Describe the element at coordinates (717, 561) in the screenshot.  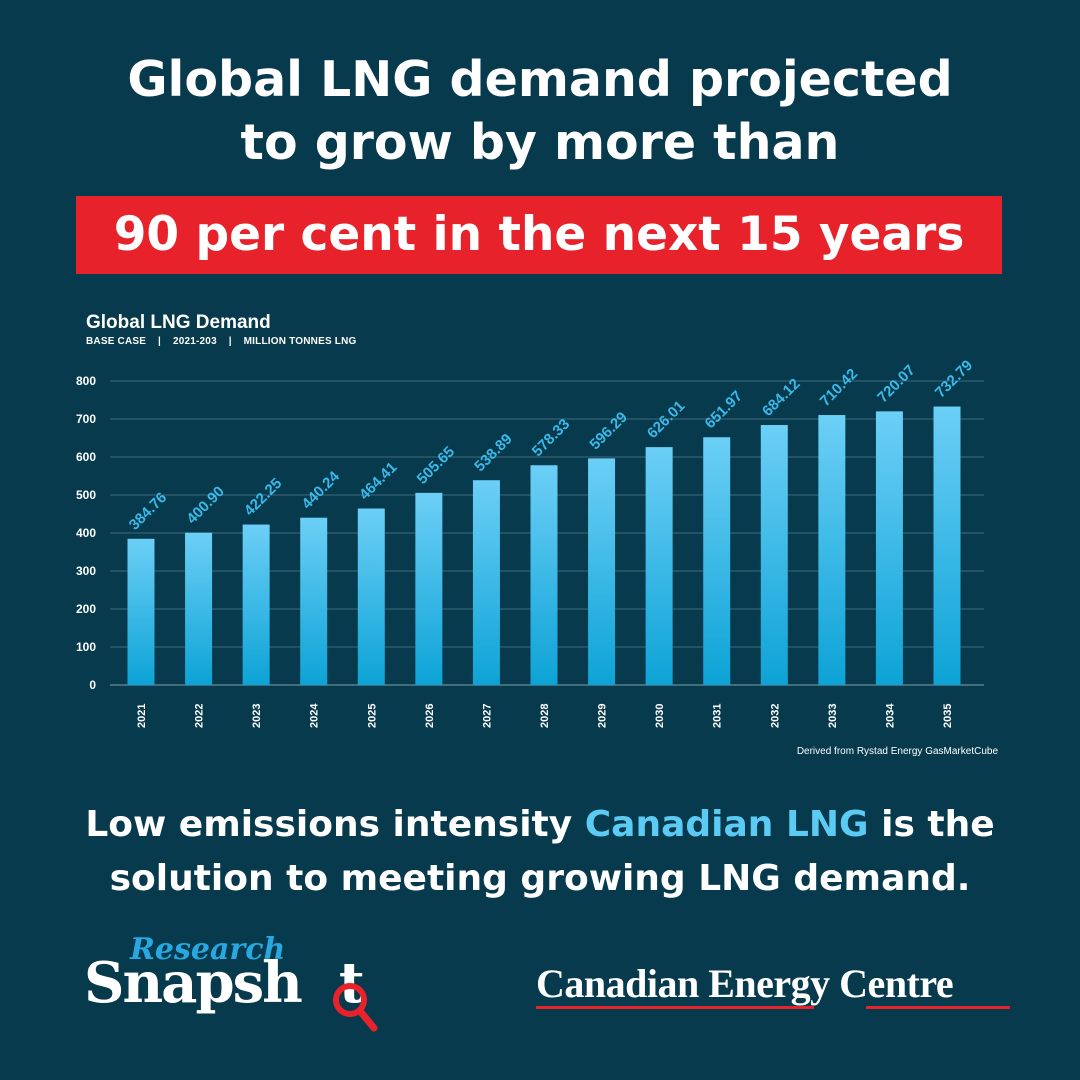
I see `bar-2031` at that location.